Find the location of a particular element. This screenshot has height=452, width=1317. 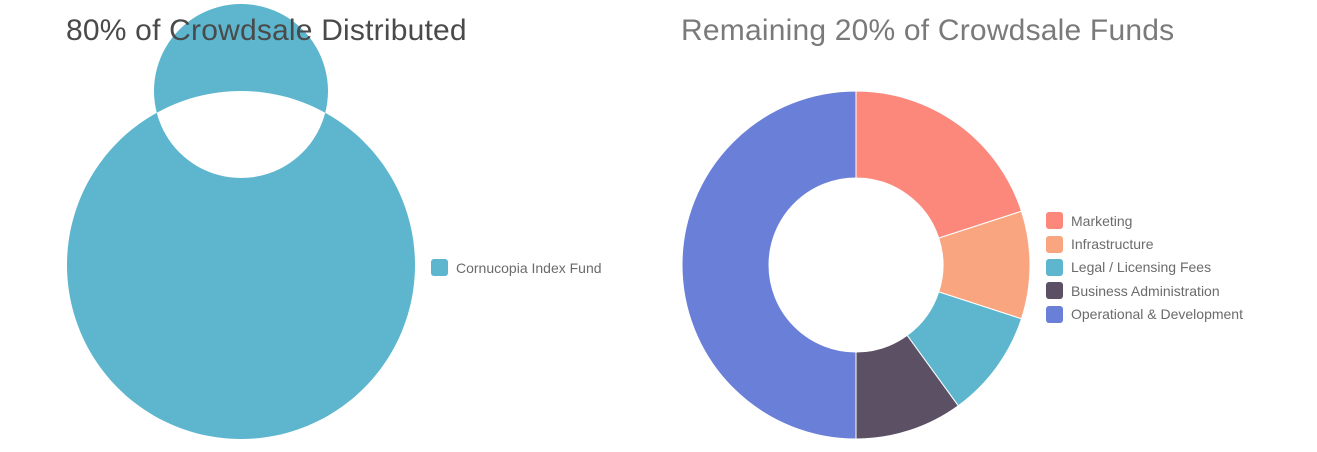

legend-label: Infrastructure is located at coordinates (1112, 244).